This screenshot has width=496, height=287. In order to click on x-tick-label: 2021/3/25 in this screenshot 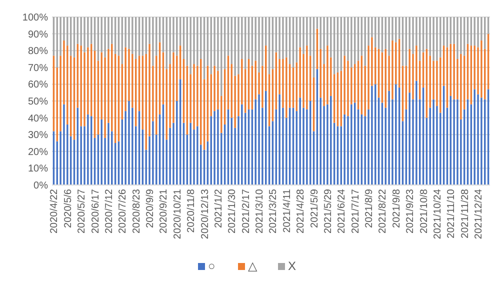, I will do `click(274, 211)`.